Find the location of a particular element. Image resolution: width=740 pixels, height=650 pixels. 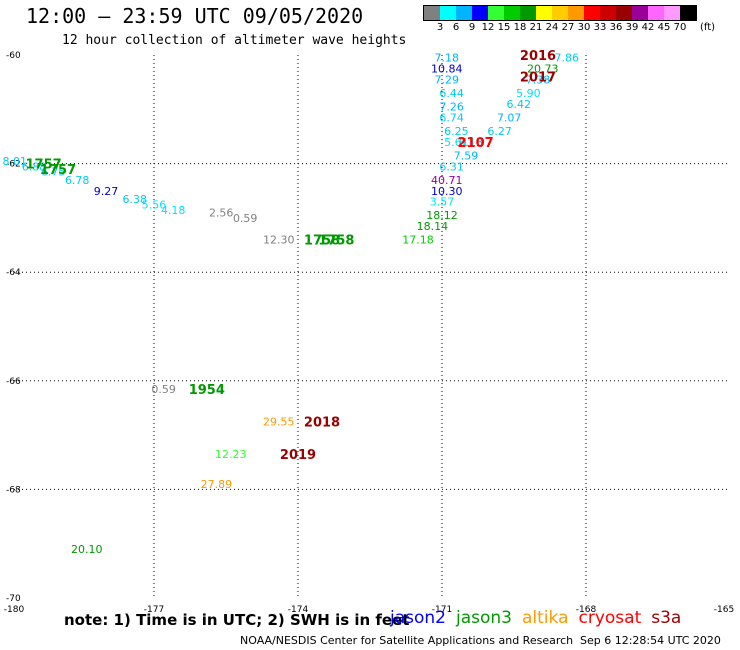

wave-height-value: 7.38 is located at coordinates (538, 79).